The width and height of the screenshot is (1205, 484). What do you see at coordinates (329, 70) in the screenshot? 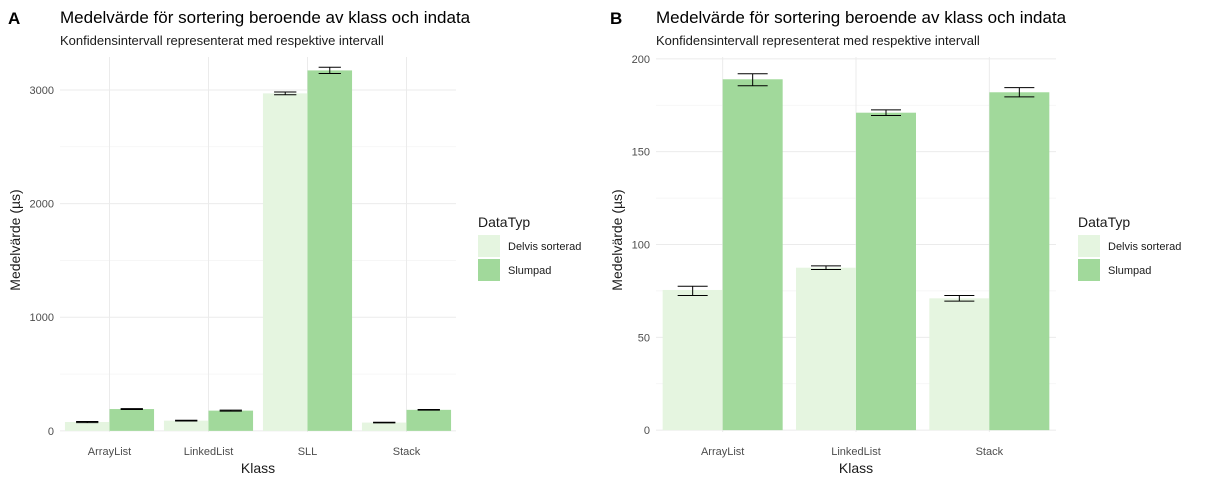
I see `errorbar-slumpad-sll` at bounding box center [329, 70].